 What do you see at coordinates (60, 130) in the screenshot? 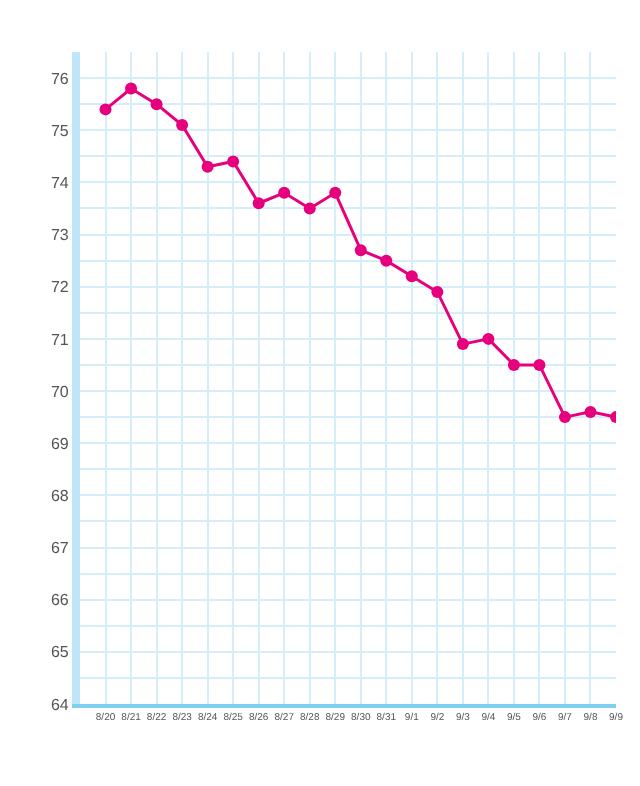
I see `y-tick-label: 75` at bounding box center [60, 130].